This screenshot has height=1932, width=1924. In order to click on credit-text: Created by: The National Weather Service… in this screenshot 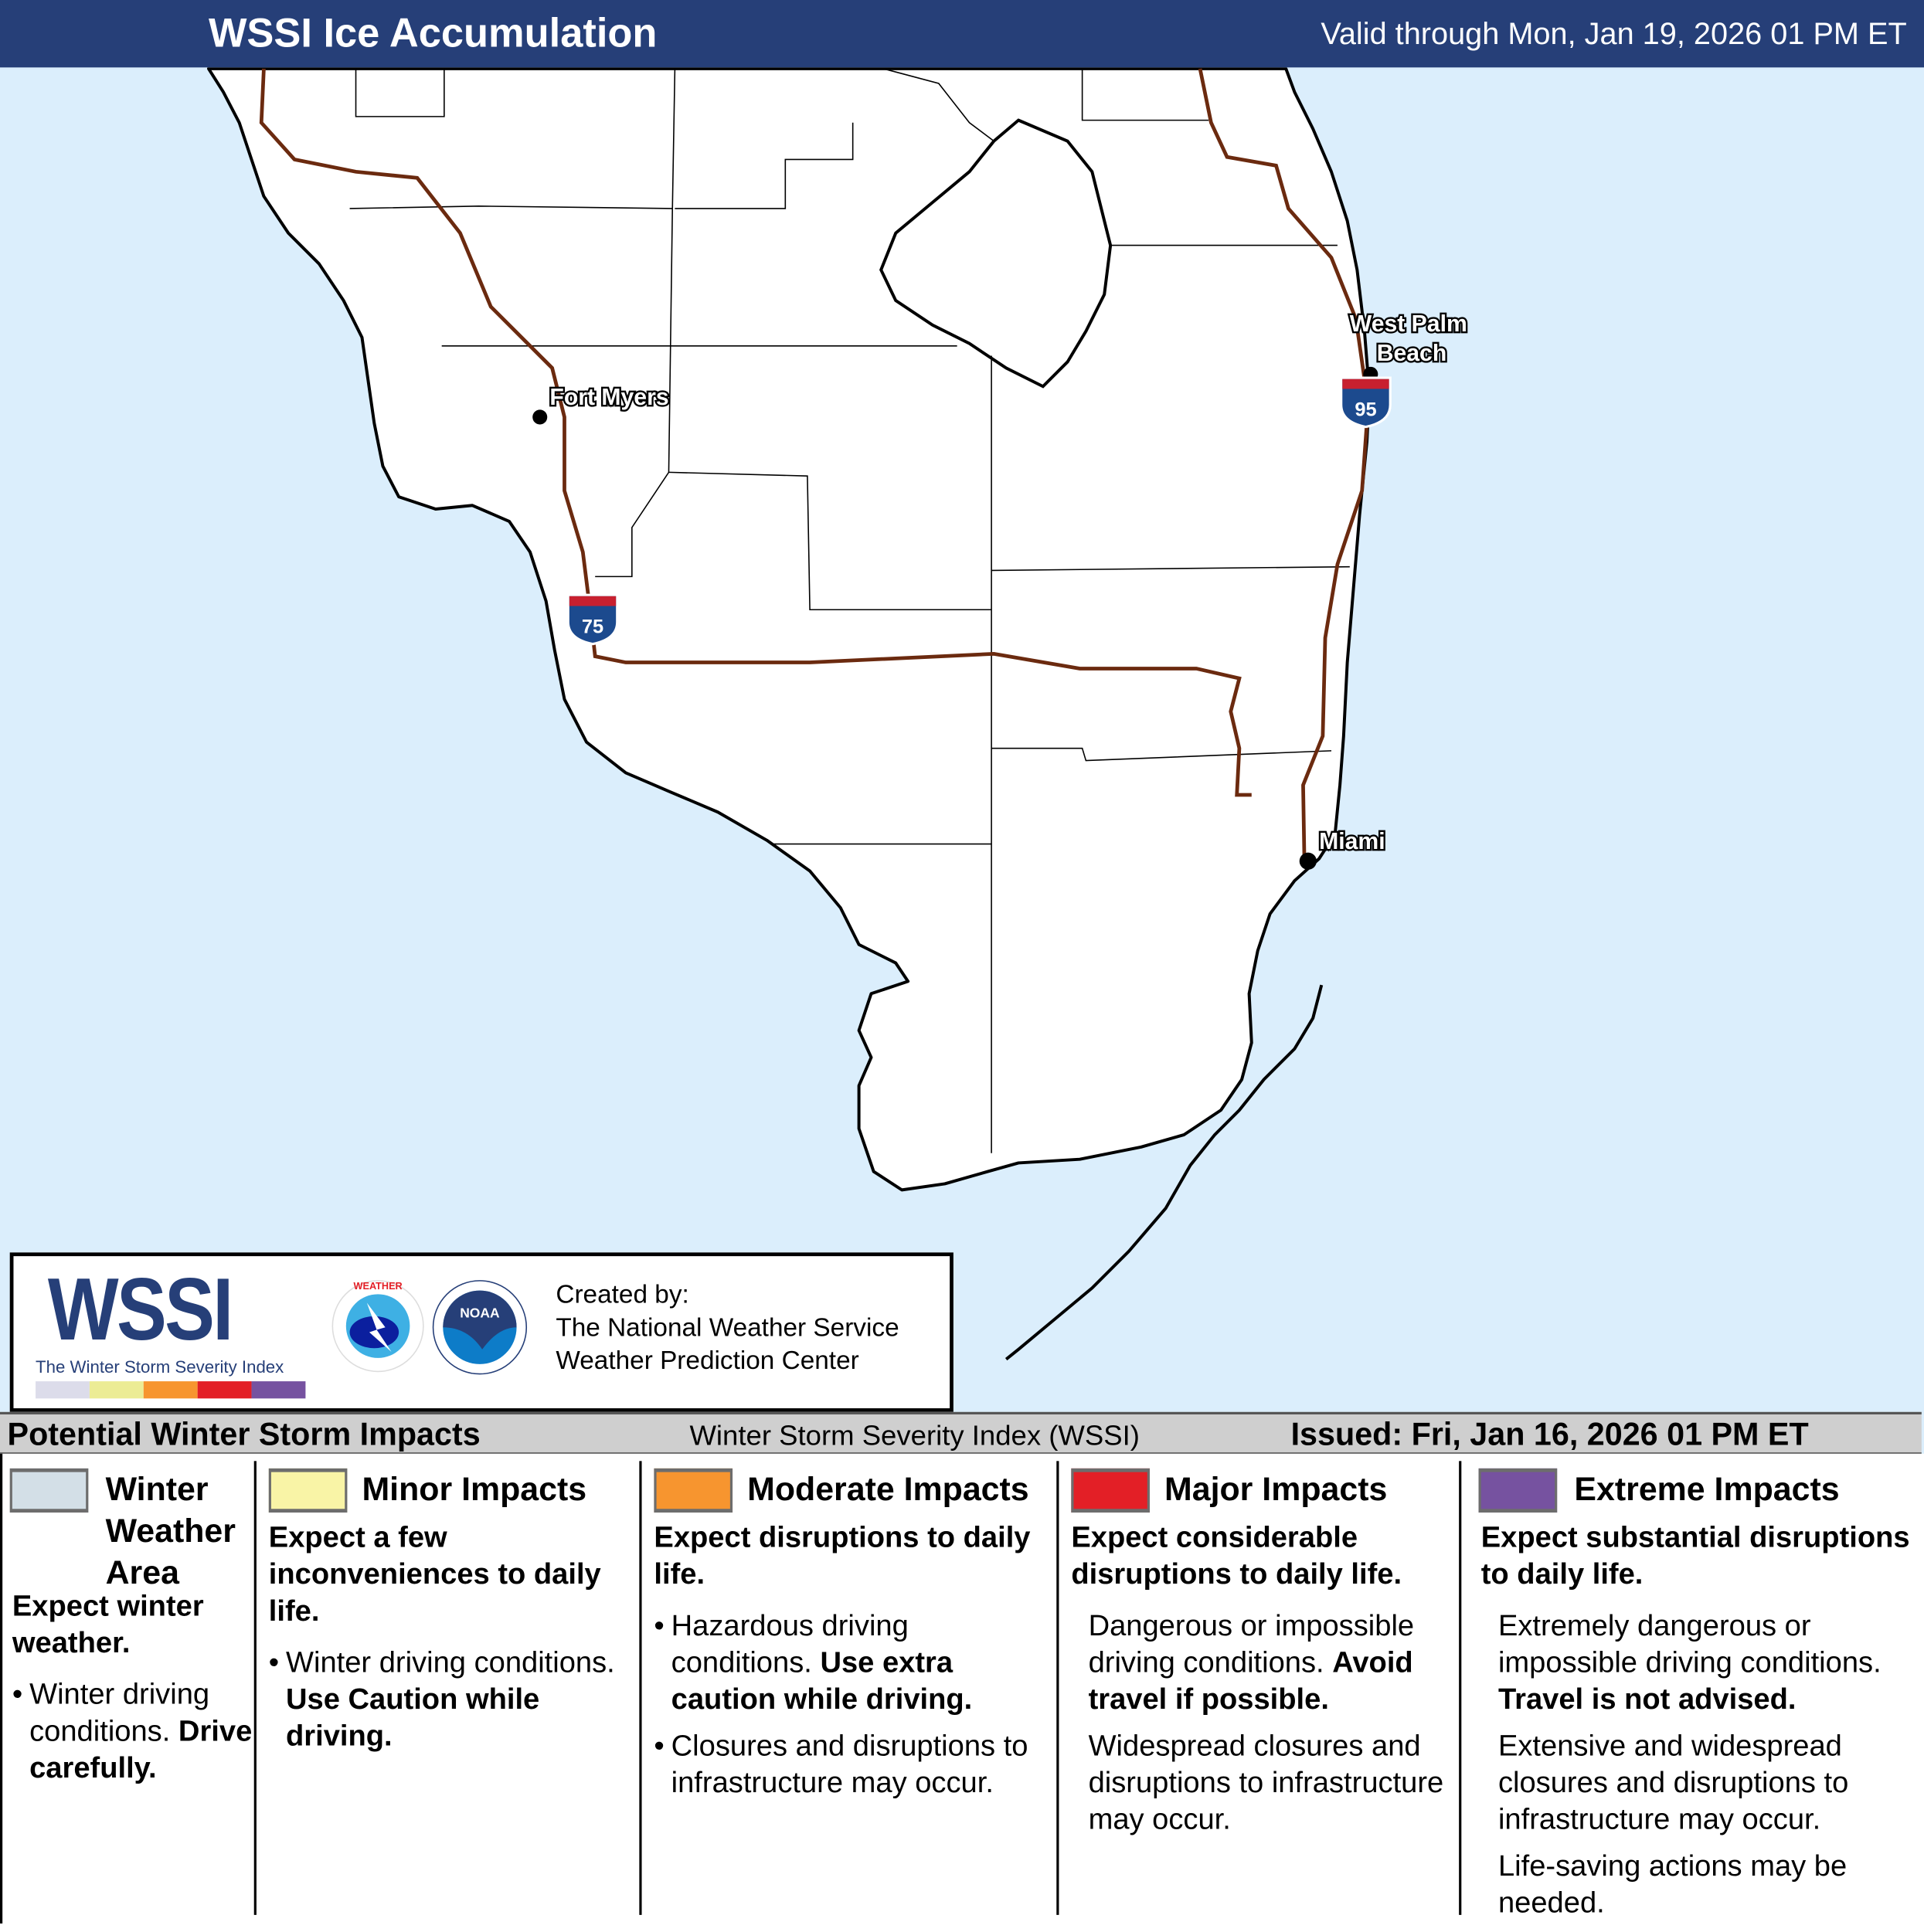, I will do `click(727, 1328)`.